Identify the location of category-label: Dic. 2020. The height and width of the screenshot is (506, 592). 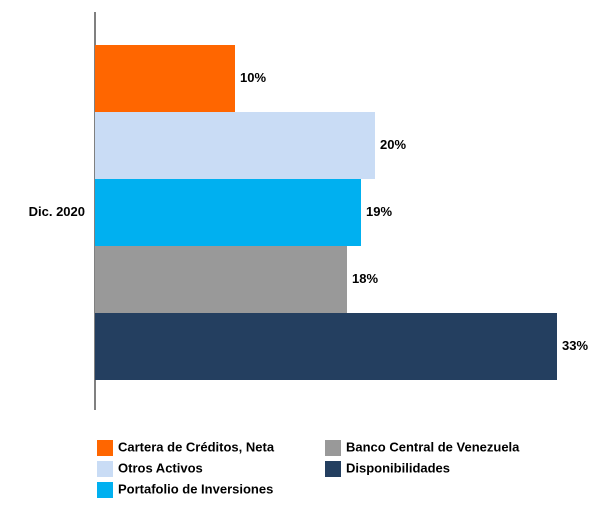
(57, 211).